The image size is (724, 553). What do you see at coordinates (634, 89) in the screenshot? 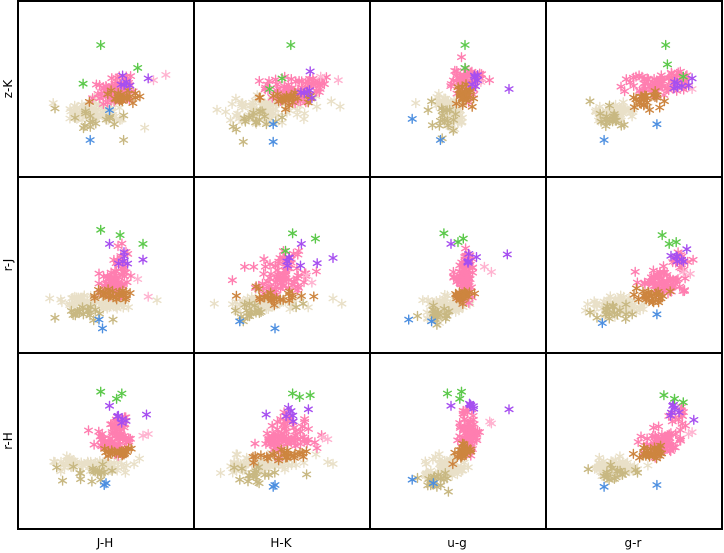
I see `panel-z-K-vs-g-r` at bounding box center [634, 89].